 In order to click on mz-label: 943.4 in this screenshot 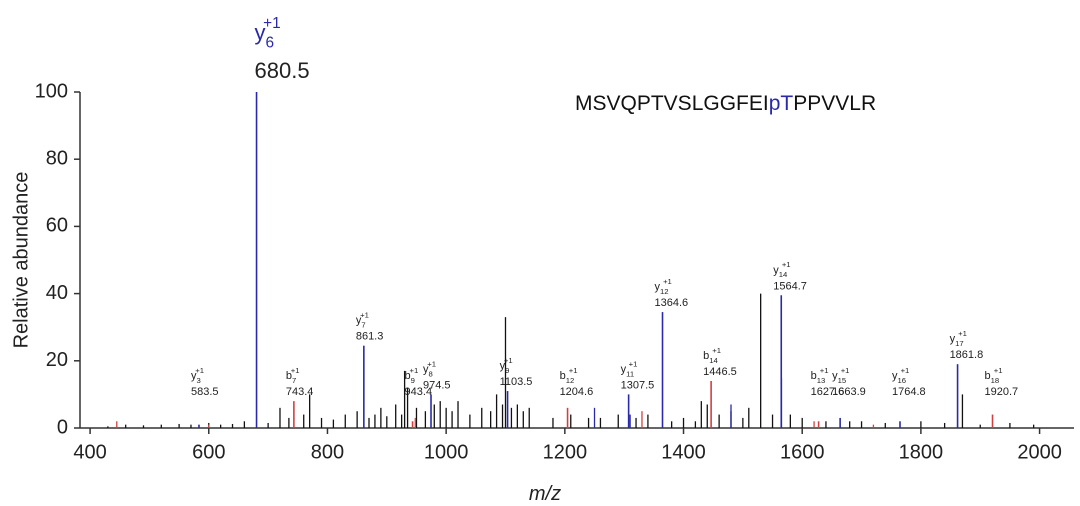, I will do `click(419, 392)`.